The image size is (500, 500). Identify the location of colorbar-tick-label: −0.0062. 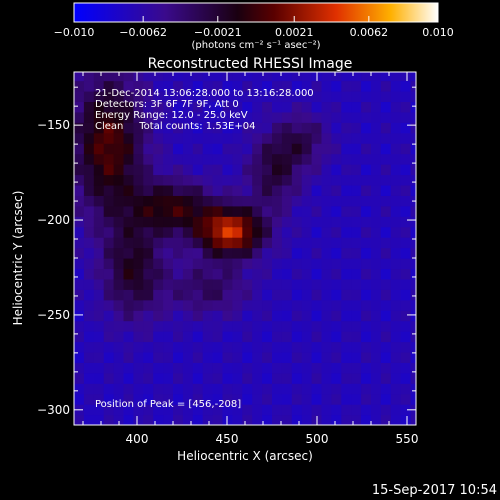
(143, 32).